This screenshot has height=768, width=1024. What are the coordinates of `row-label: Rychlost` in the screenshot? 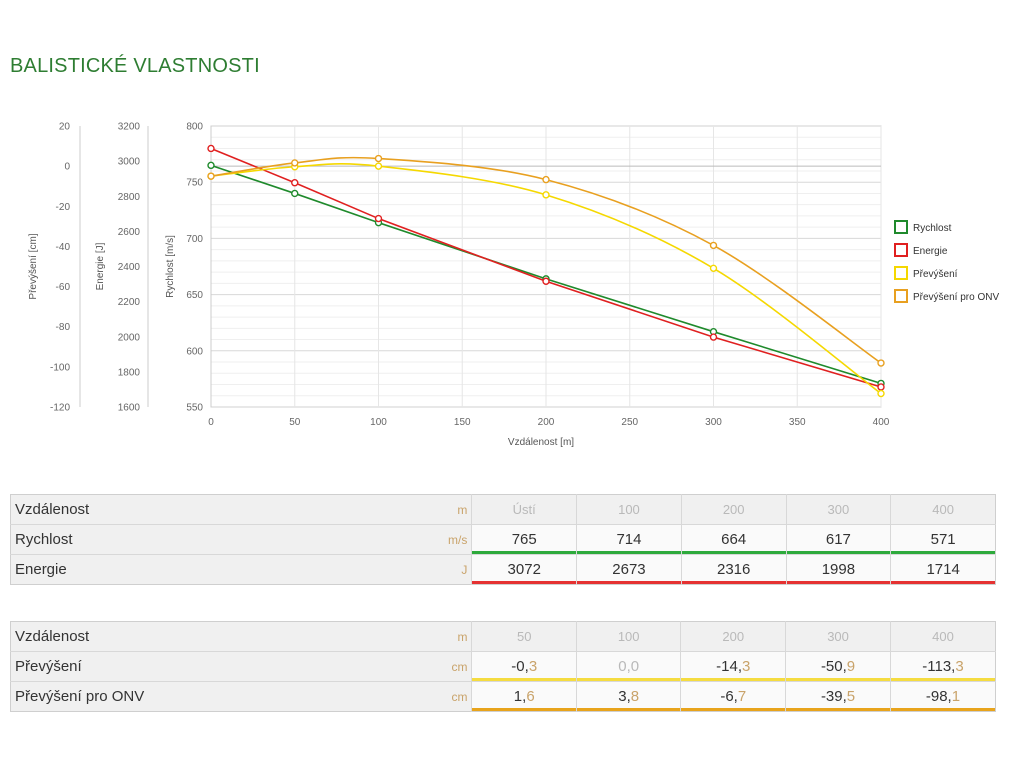 It's located at (207, 539).